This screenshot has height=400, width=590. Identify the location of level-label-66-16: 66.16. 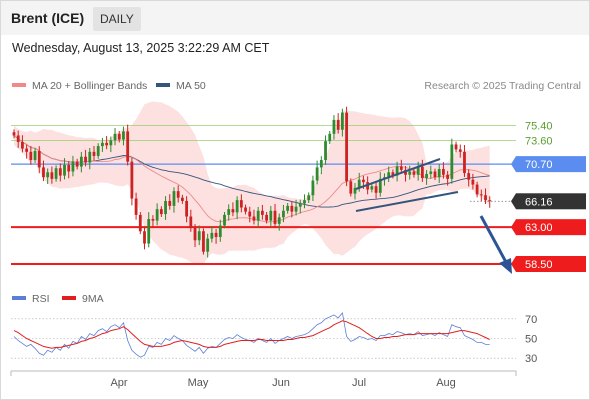
(539, 202).